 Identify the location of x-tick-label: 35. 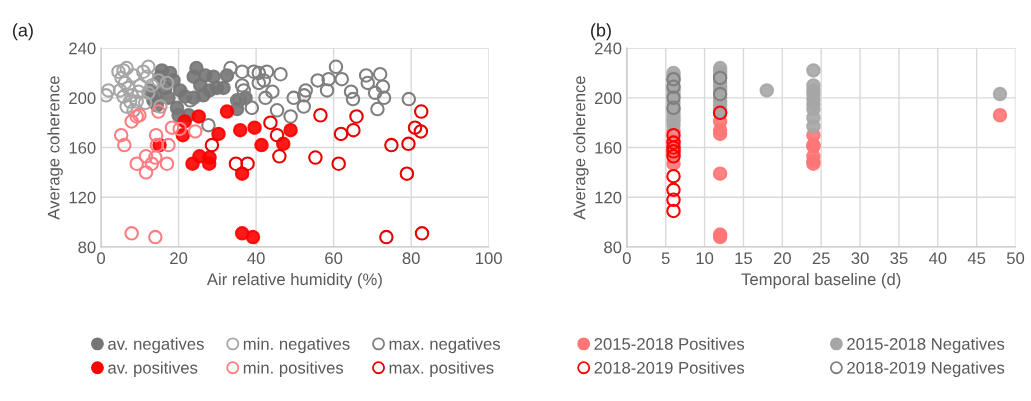
(899, 258).